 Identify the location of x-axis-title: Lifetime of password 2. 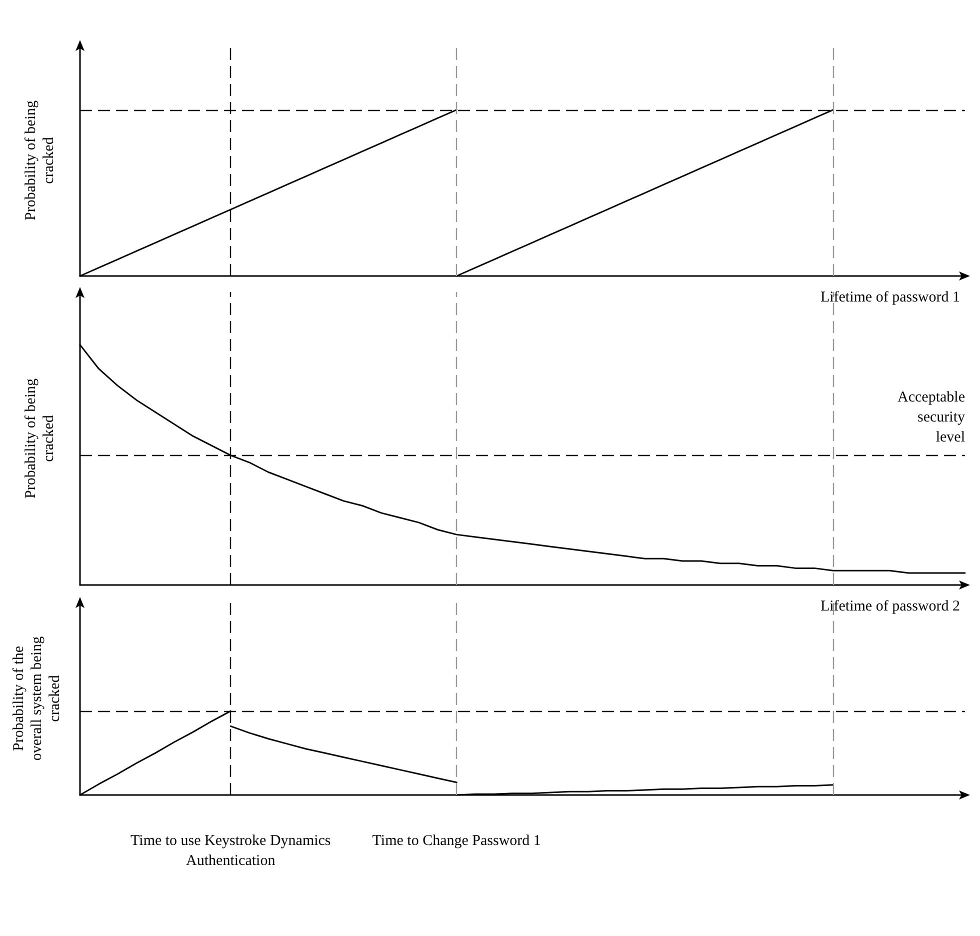
(890, 606).